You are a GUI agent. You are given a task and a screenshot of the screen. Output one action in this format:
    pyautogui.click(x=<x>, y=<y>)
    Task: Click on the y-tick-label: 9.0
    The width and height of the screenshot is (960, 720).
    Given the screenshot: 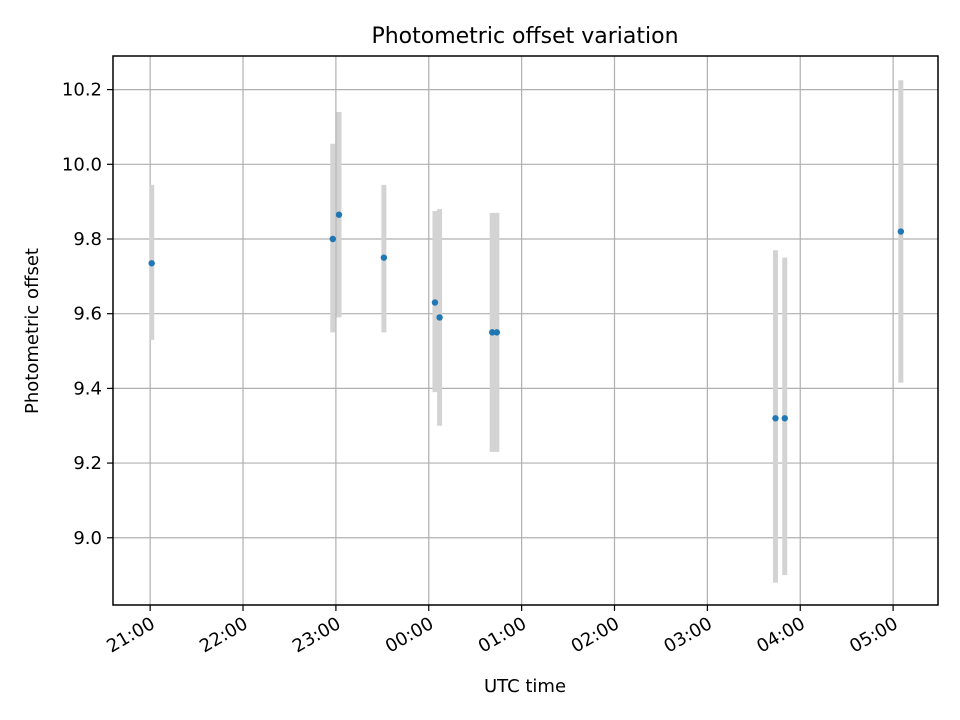 What is the action you would take?
    pyautogui.click(x=87, y=538)
    